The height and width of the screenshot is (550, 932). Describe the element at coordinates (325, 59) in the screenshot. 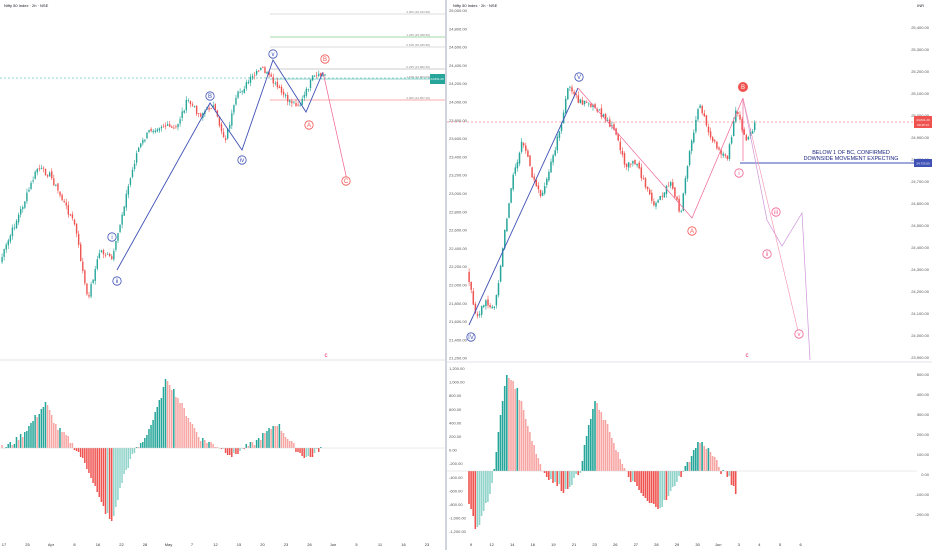

I see `left-wave-label-b2-circle` at that location.